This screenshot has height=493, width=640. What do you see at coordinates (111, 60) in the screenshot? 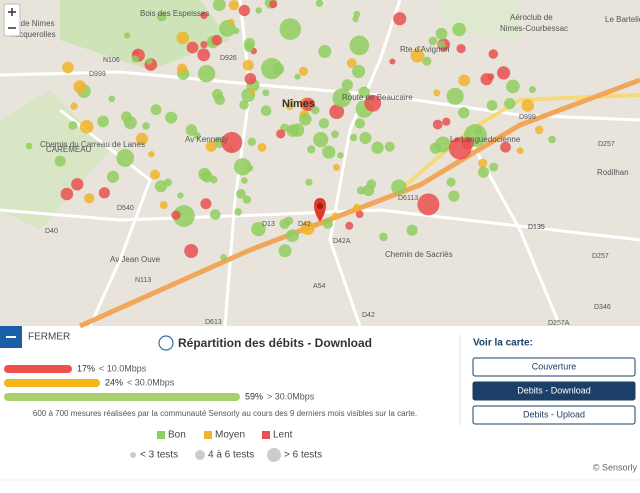
I see `map-label: N106` at bounding box center [111, 60].